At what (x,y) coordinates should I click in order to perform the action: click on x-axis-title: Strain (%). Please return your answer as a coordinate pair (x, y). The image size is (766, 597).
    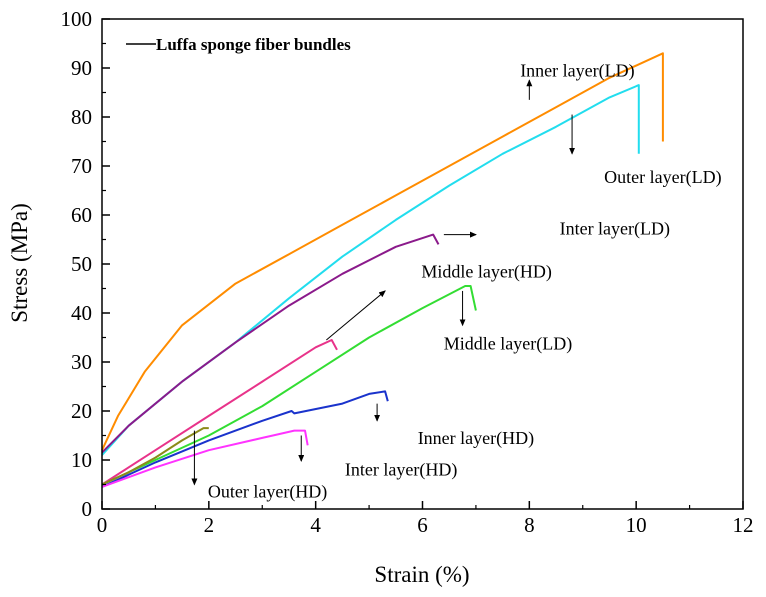
    Looking at the image, I should click on (421, 574).